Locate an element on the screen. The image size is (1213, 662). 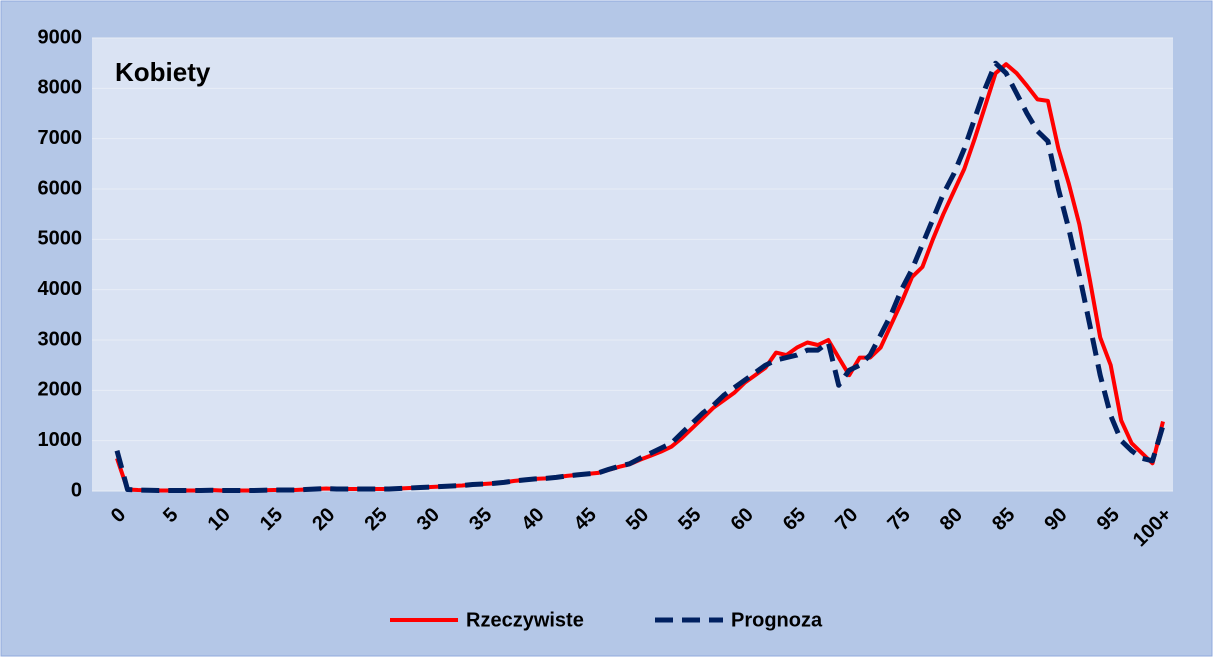
legend-item: Prognoza is located at coordinates (739, 620).